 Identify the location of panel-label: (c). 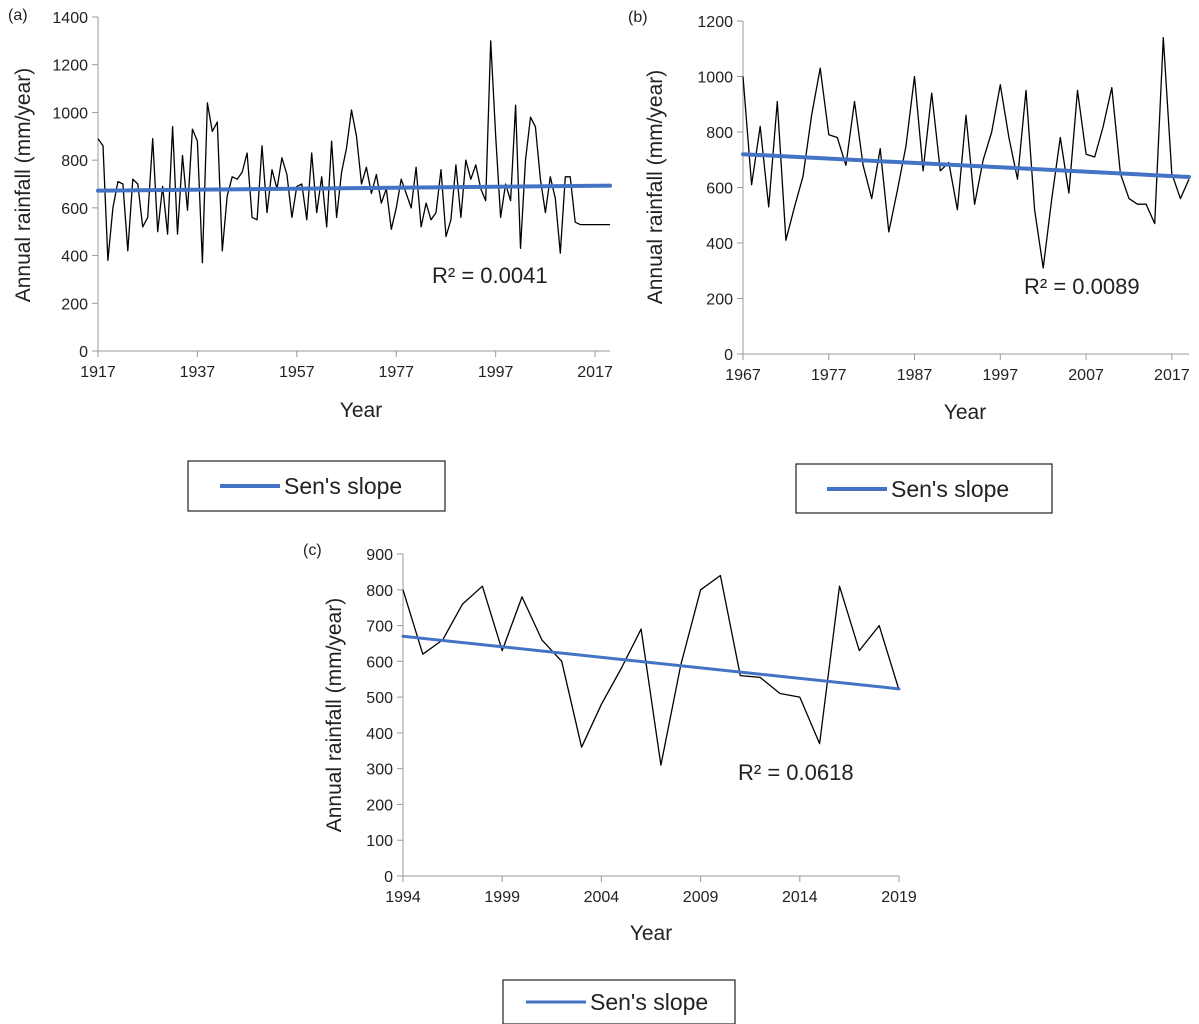
(312, 550).